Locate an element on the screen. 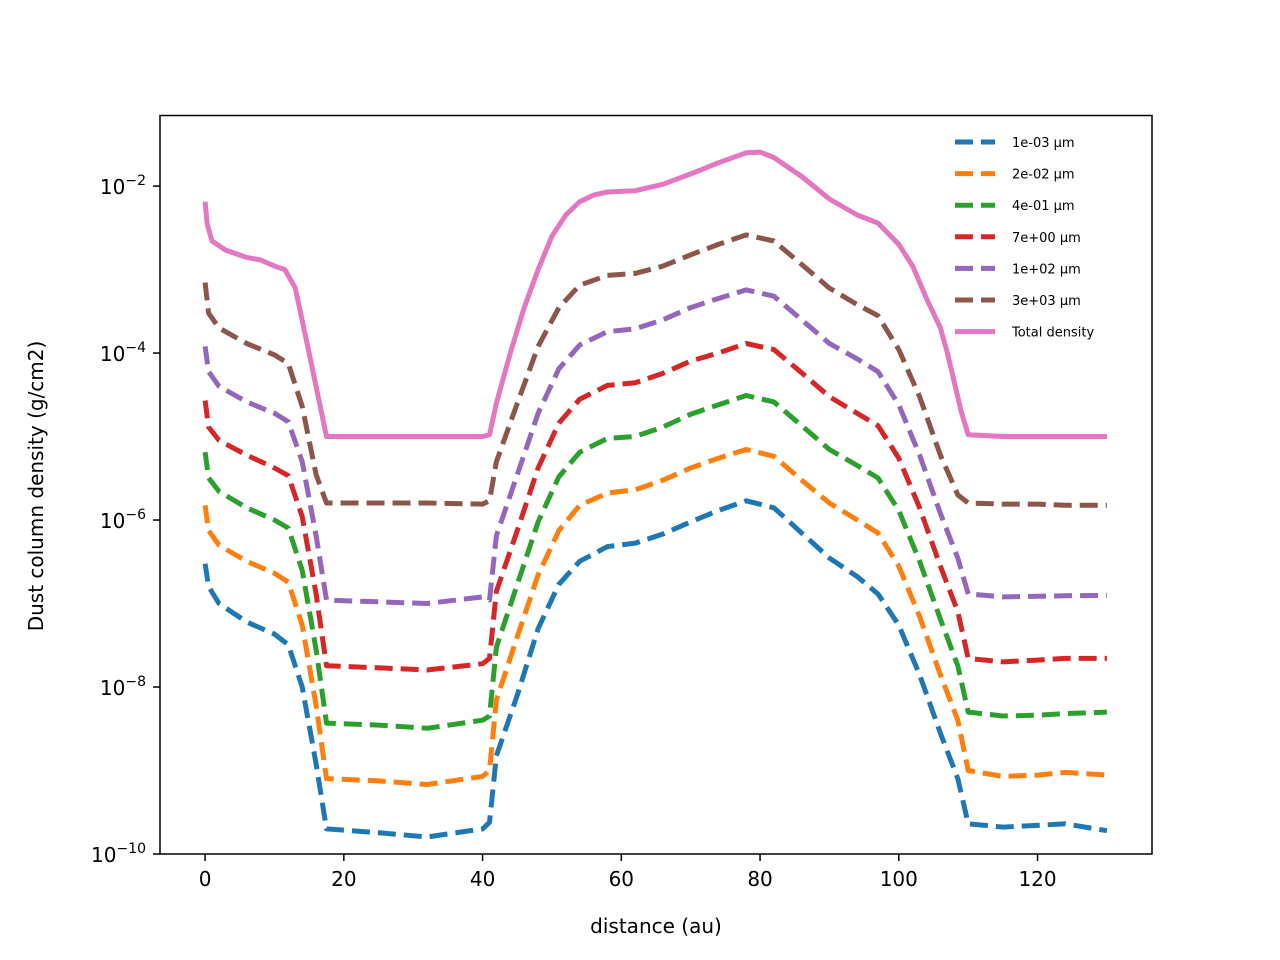 This screenshot has height=960, width=1280. y-axis-label: Dust column density (g/cm2) is located at coordinates (36, 486).